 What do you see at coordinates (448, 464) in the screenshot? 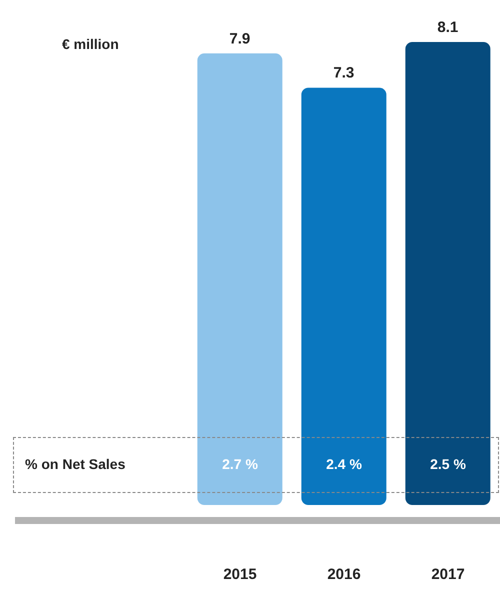
I see `annotation: 2.5 %` at bounding box center [448, 464].